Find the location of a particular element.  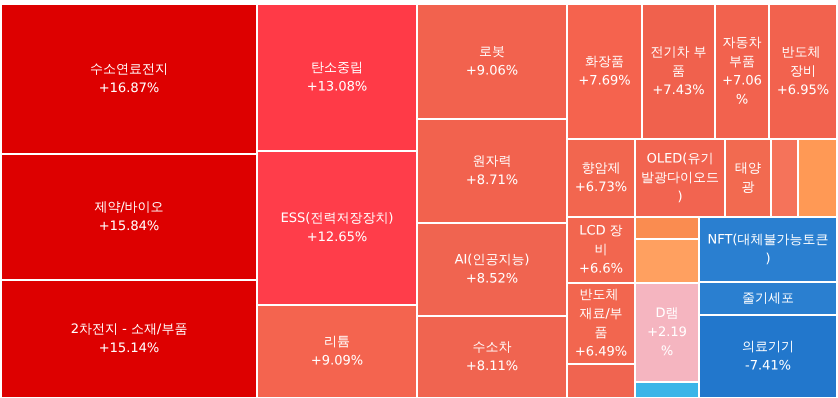

data-label: +7.69% is located at coordinates (604, 80).